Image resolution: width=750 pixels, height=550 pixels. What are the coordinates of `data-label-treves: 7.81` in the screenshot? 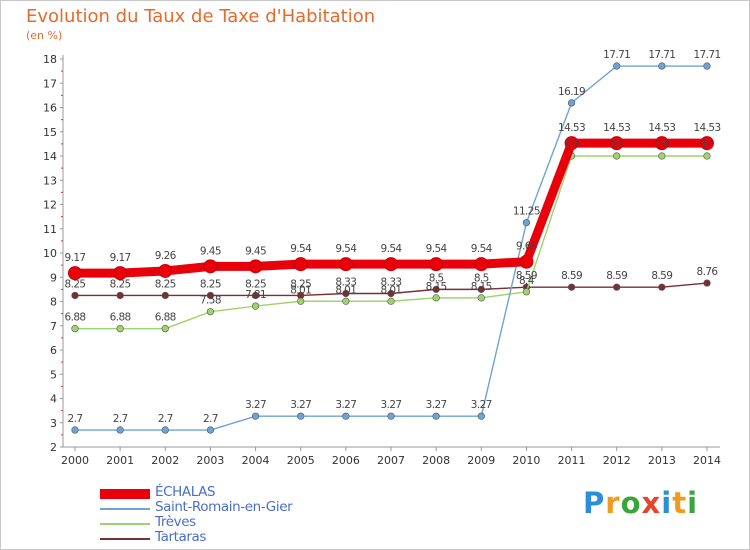 It's located at (255, 295).